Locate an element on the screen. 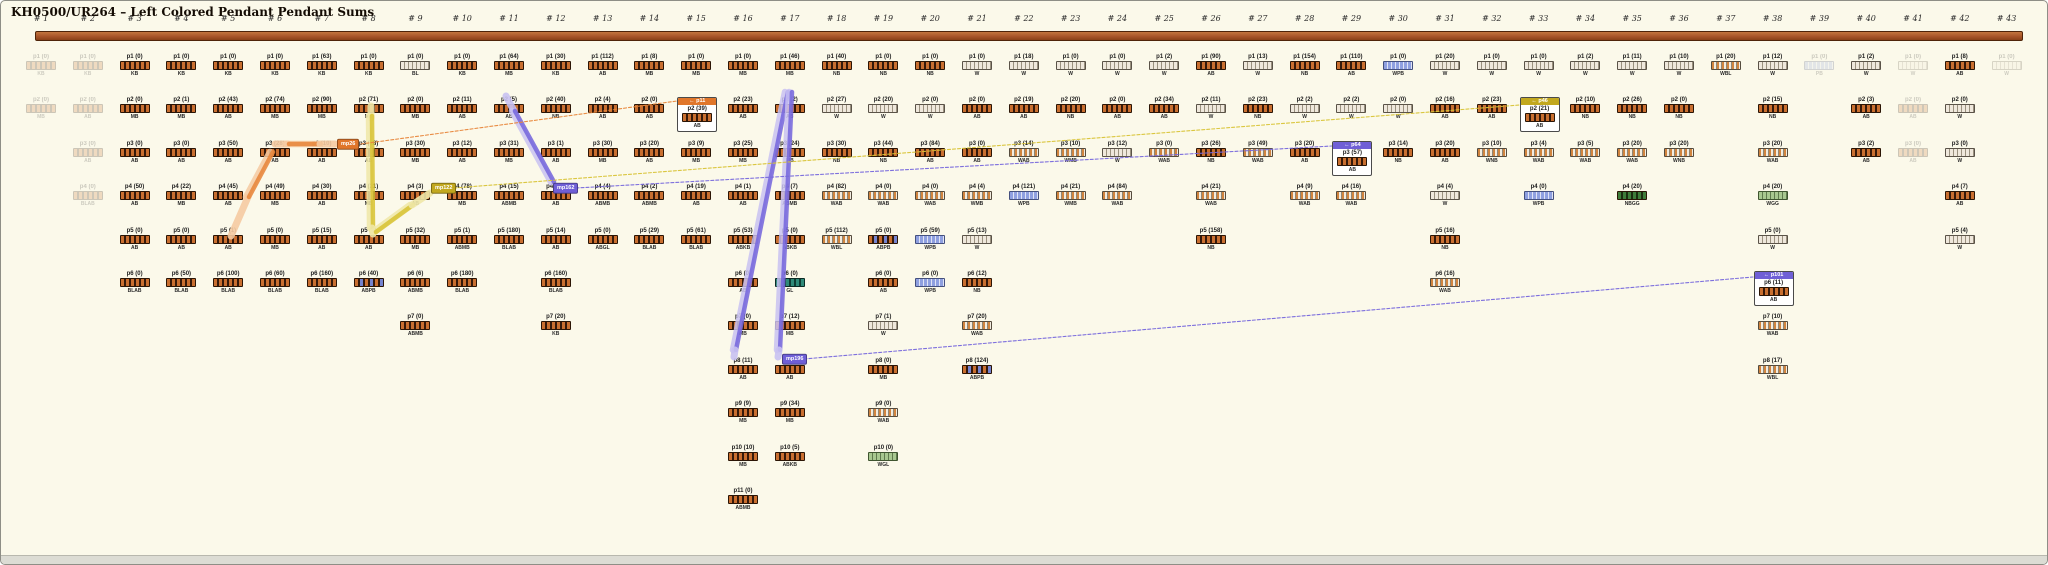  pendant-cell: p5 (0) ABGL is located at coordinates (603, 239).